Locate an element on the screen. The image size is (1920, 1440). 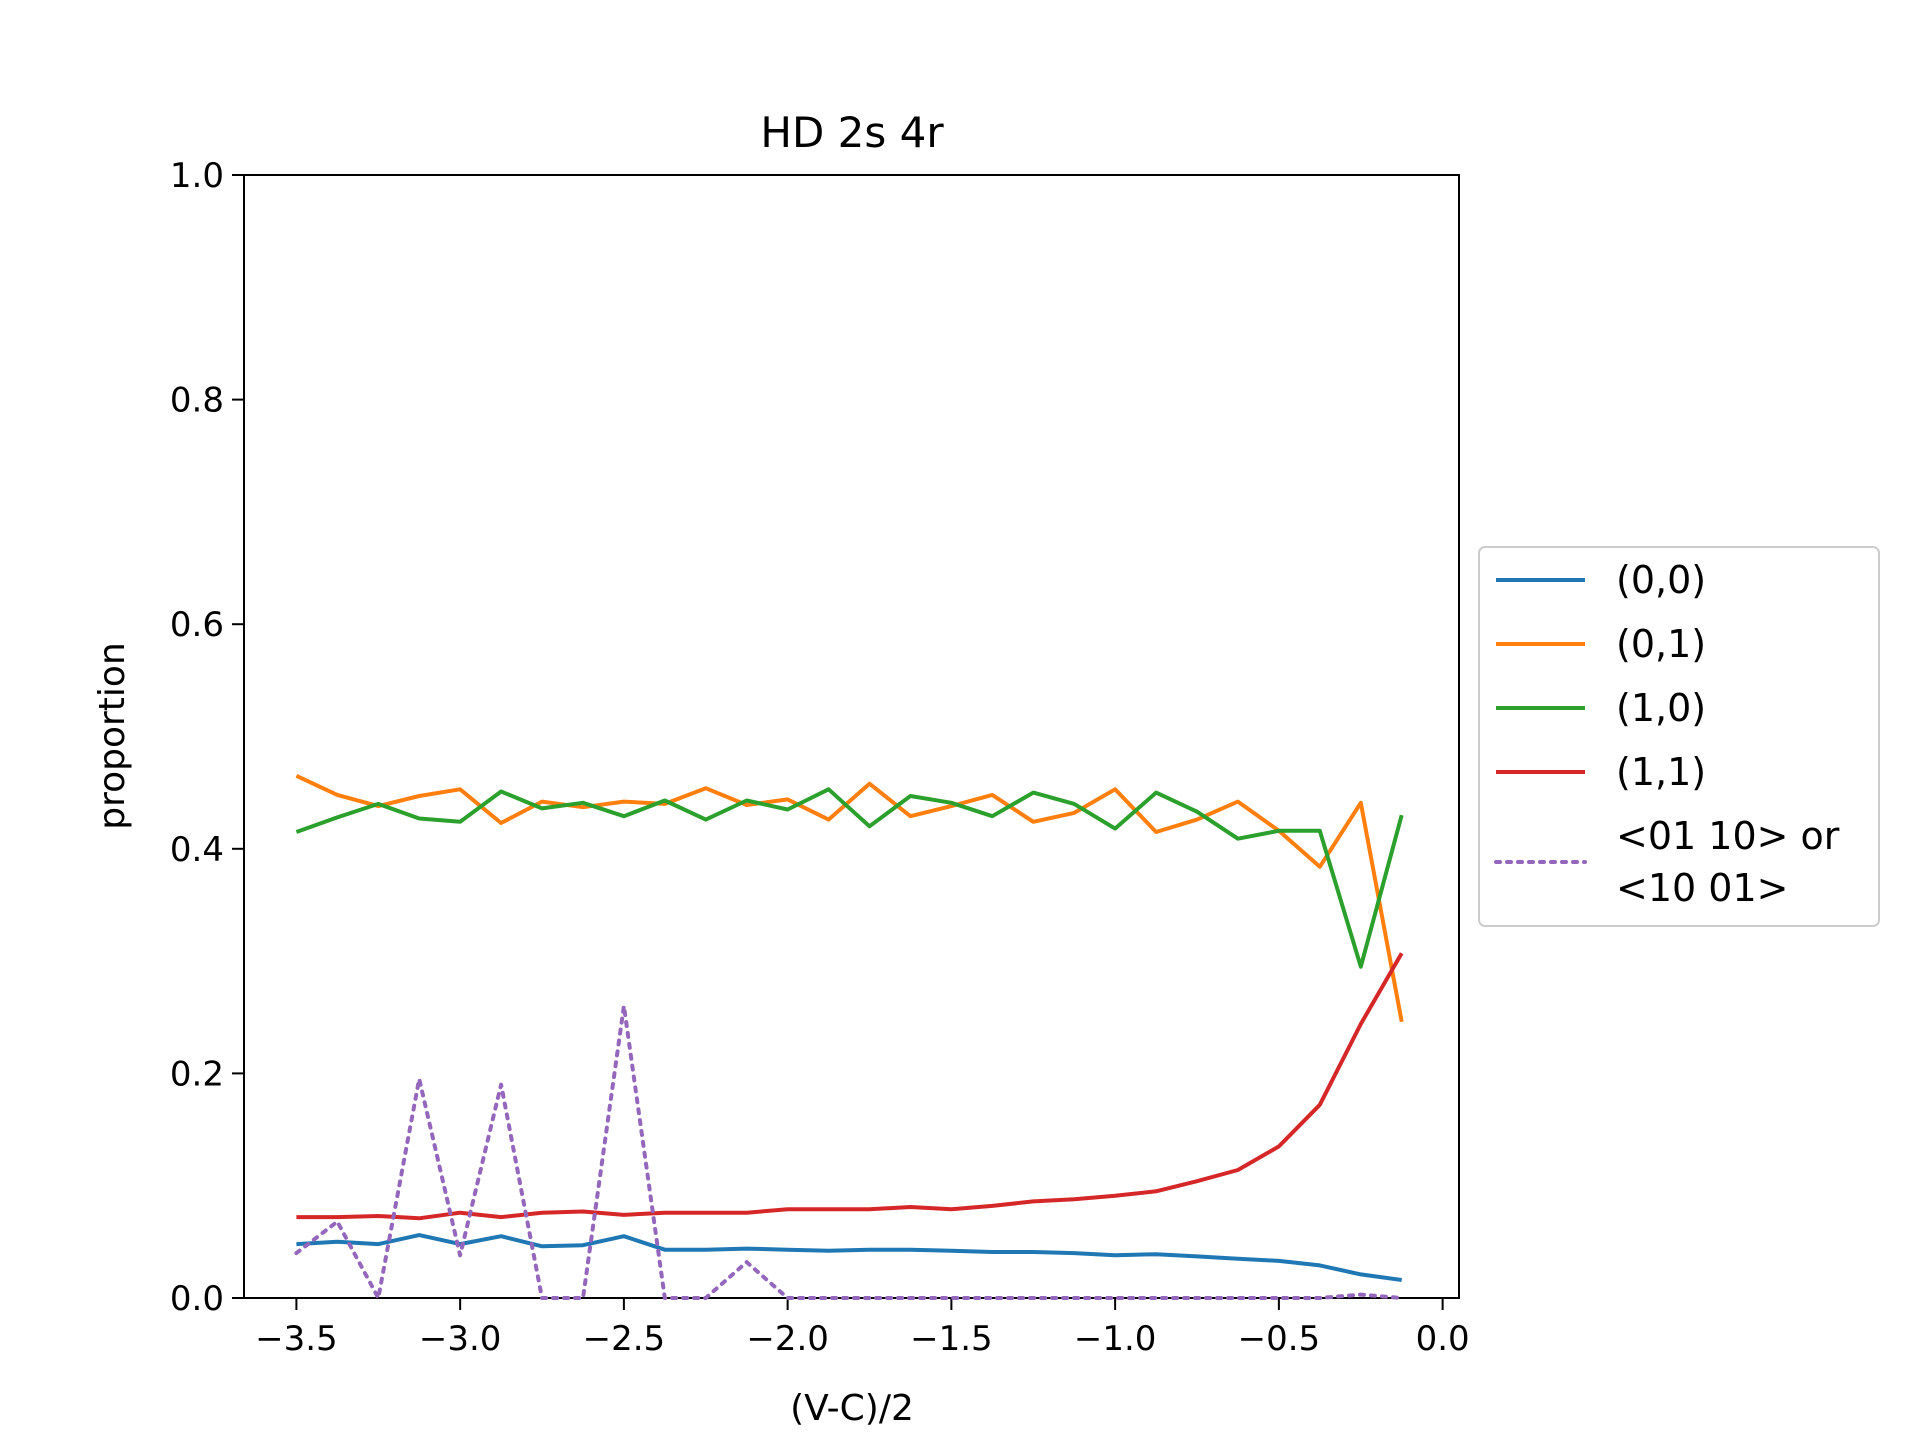
y-tick-label: 1.0 is located at coordinates (197, 176).